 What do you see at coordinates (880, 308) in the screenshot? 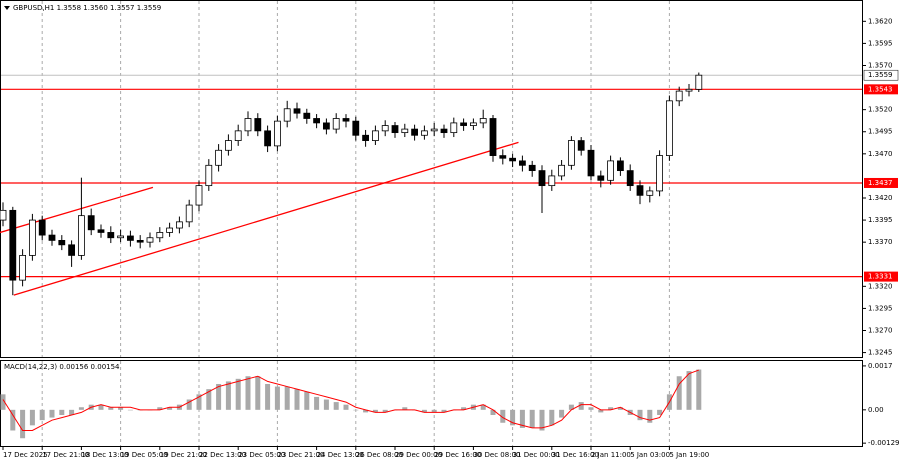
I see `y-tick-label: 1.3295` at bounding box center [880, 308].